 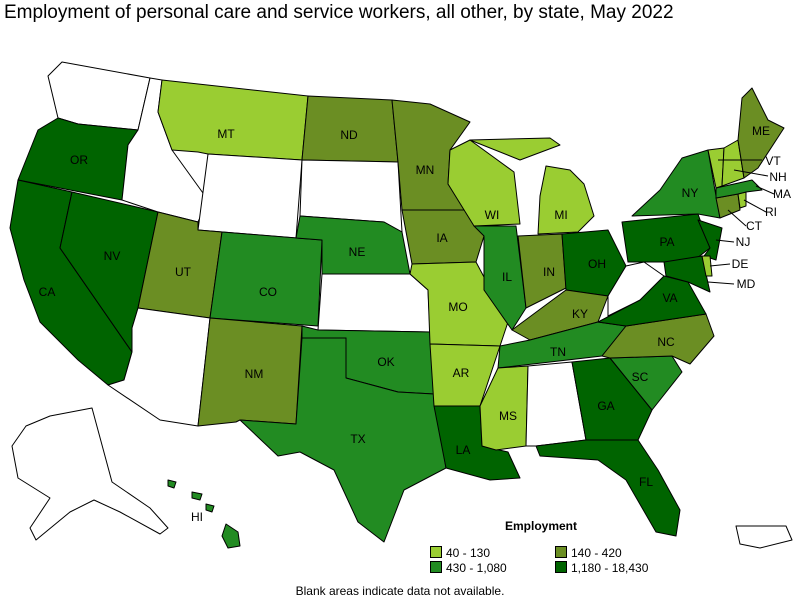 I want to click on state-HI, so click(x=231, y=536).